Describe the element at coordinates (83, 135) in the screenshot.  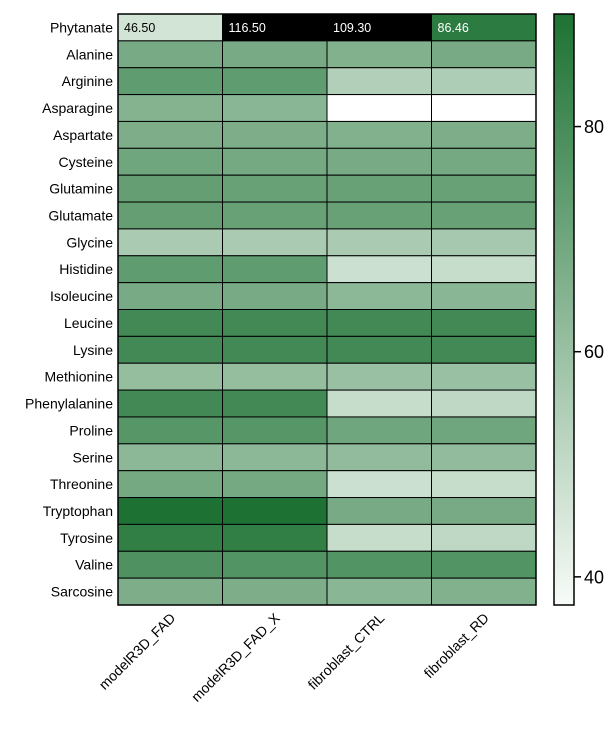
I see `row-label: Aspartate` at that location.